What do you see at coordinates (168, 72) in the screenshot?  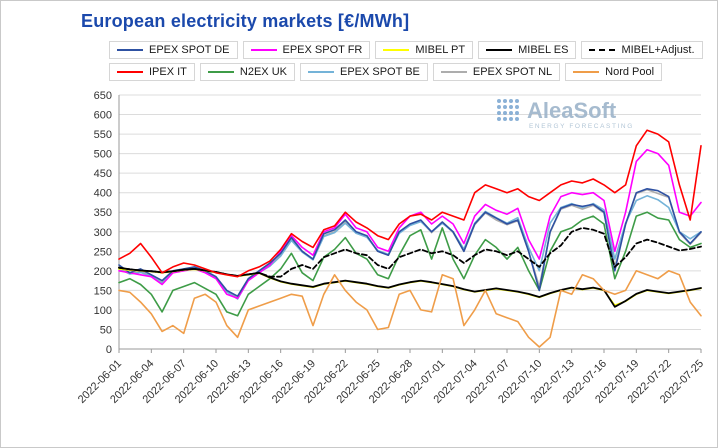 I see `legend-item-label: IPEX IT` at bounding box center [168, 72].